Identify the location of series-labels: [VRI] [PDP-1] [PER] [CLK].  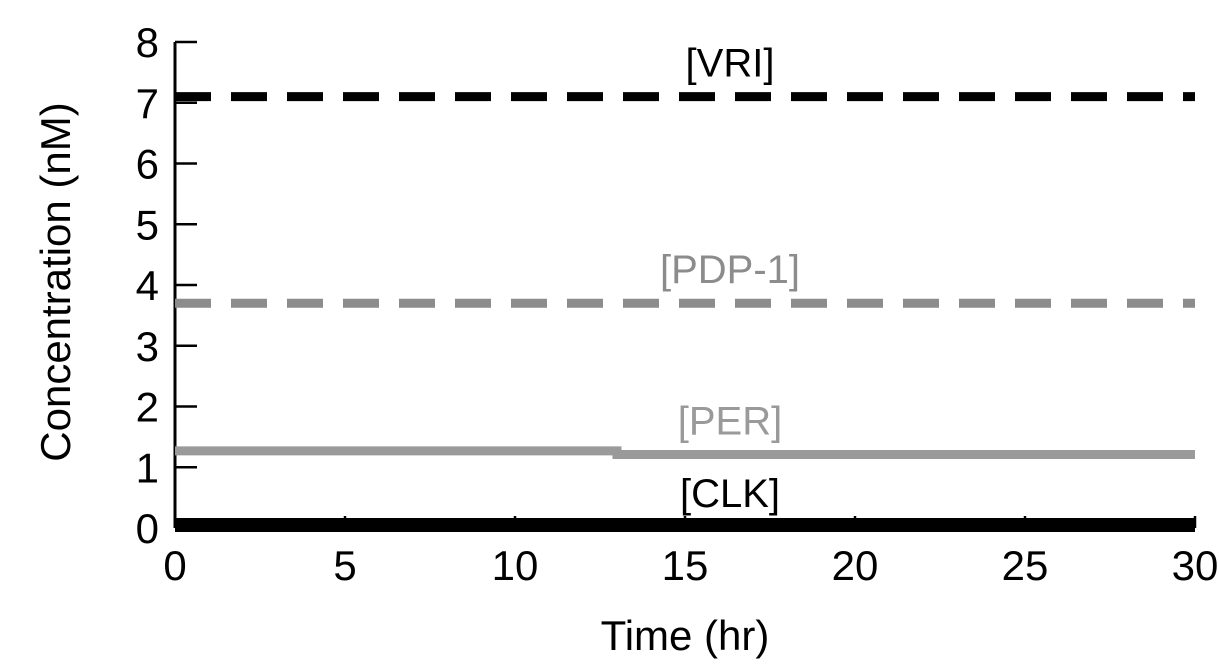
(730, 279).